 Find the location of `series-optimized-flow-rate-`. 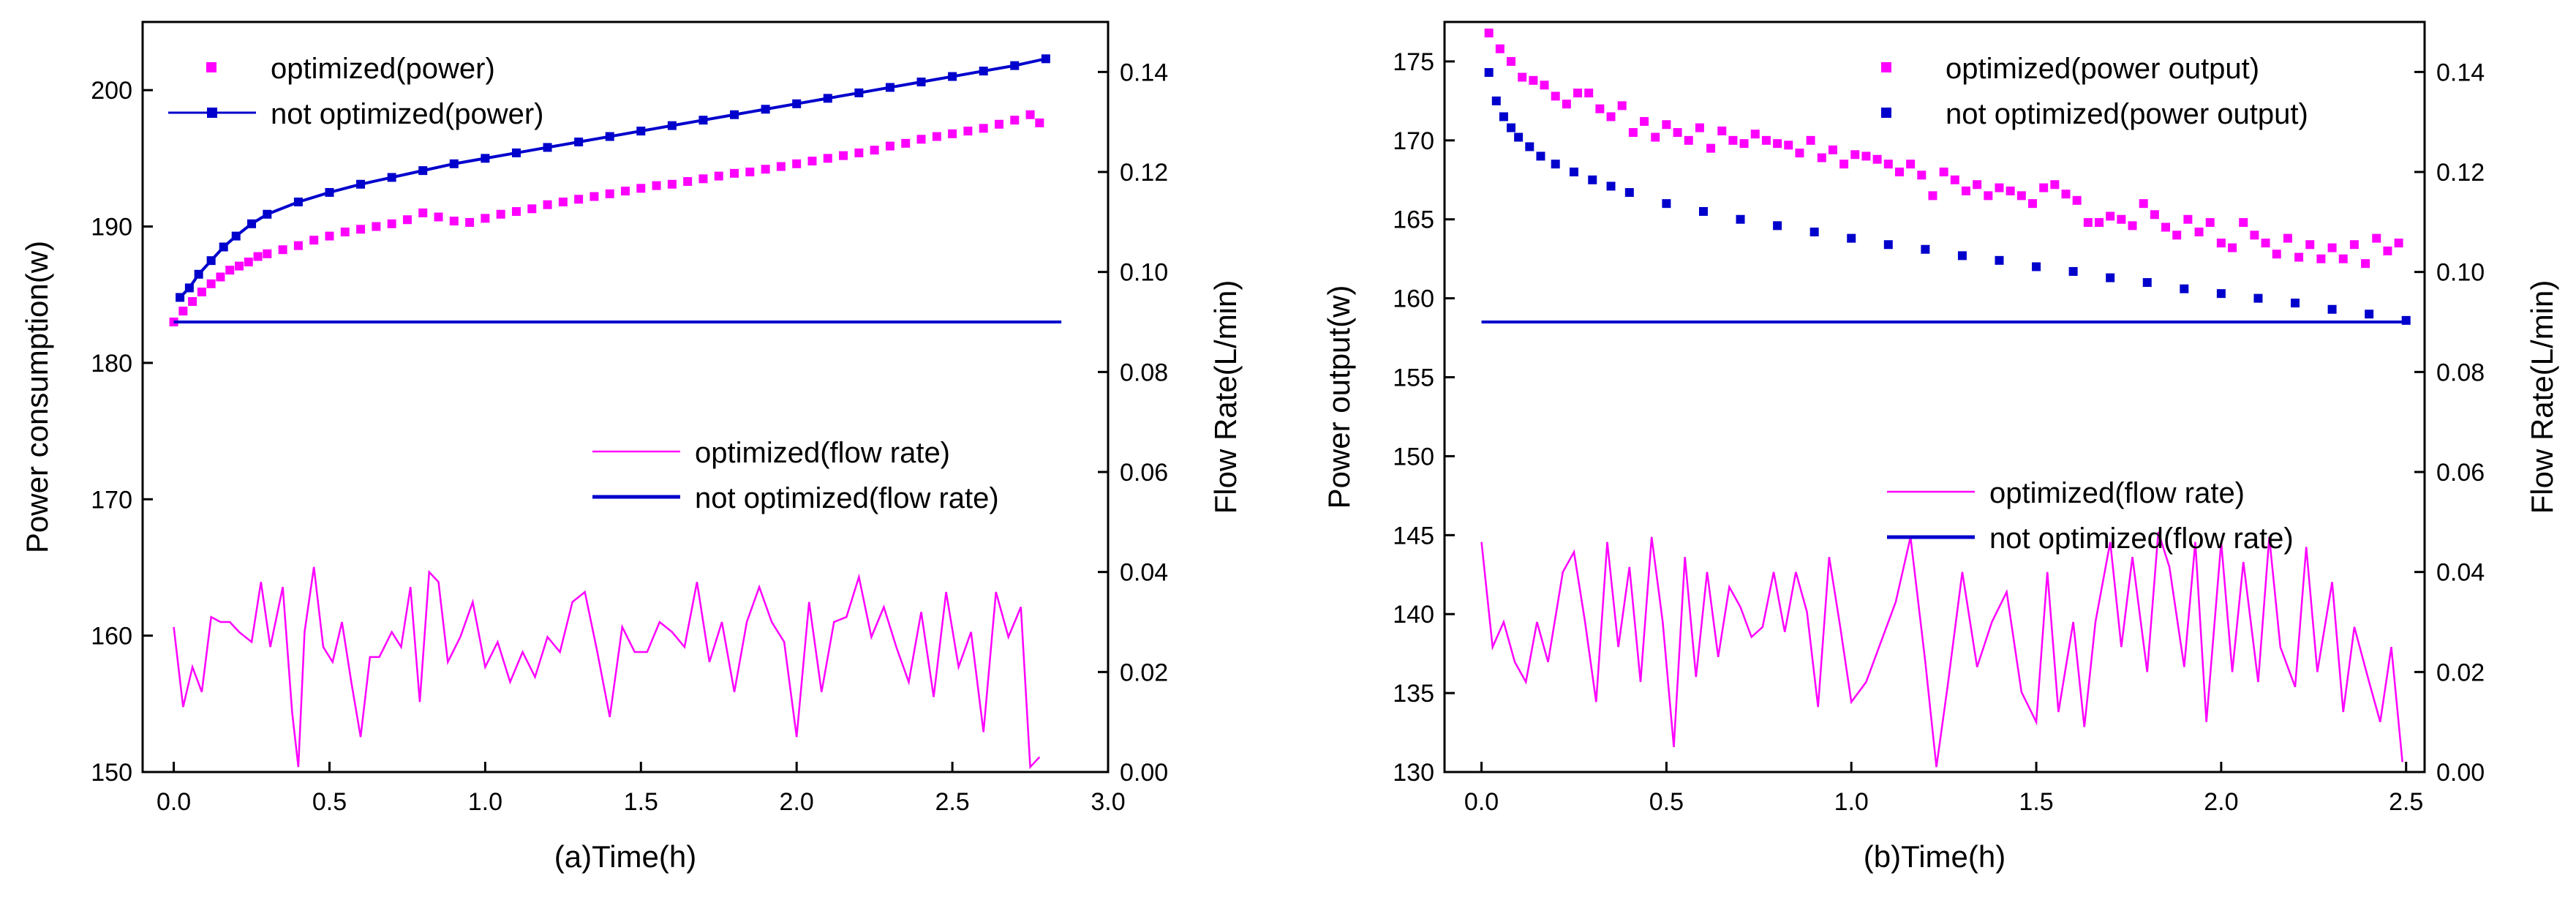

series-optimized-flow-rate- is located at coordinates (607, 668).